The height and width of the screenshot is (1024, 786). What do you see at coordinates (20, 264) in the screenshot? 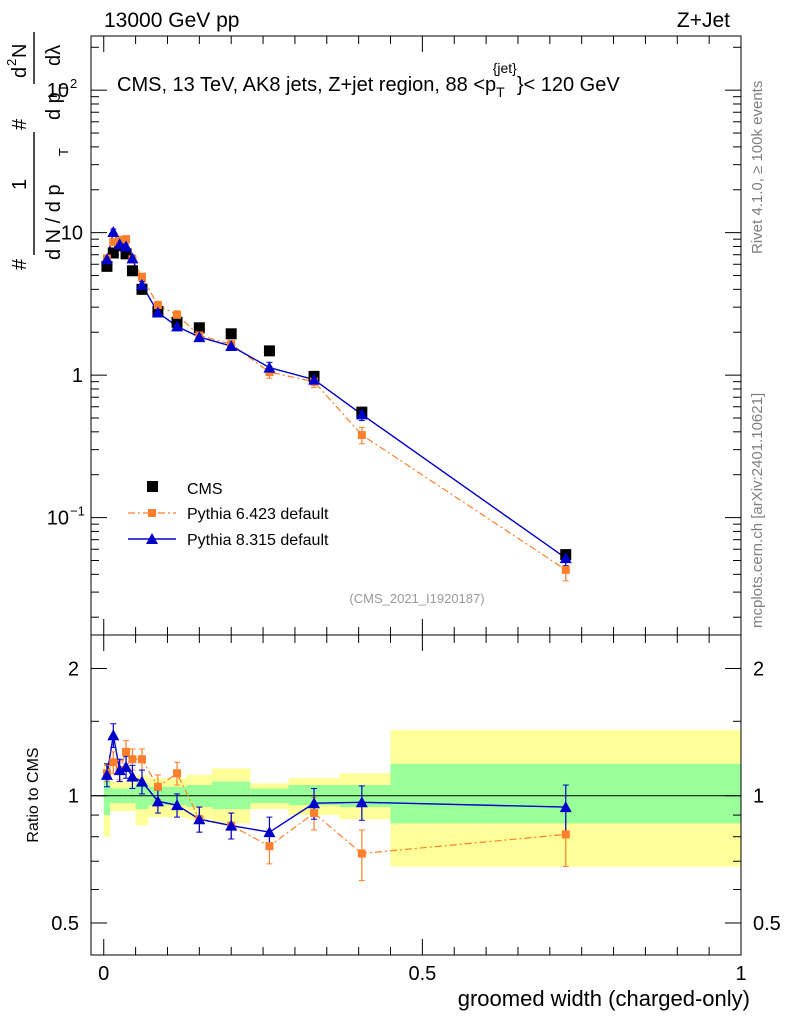
I see `ylabel-hash-1: #` at bounding box center [20, 264].